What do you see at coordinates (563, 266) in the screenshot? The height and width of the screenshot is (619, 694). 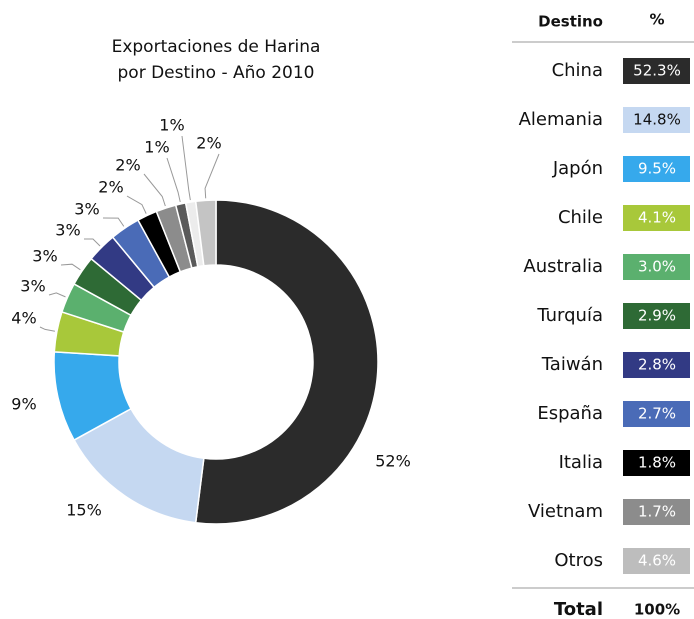 I see `destino: Australia` at bounding box center [563, 266].